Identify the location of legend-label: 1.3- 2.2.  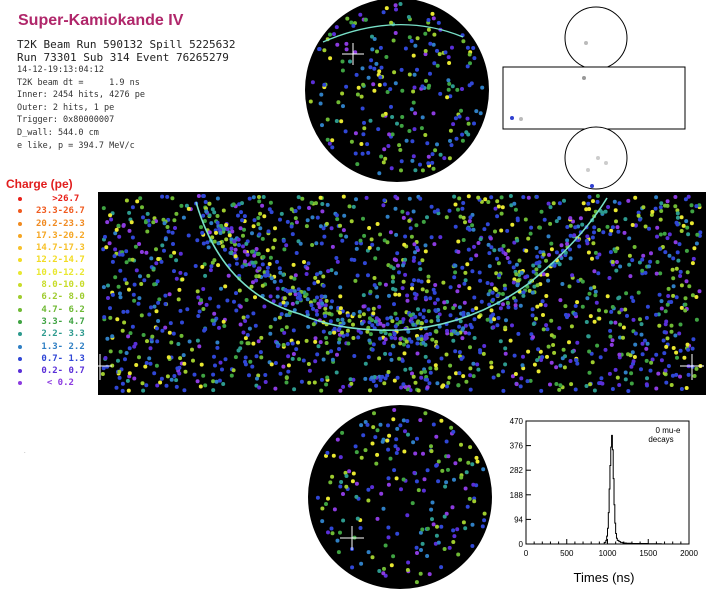
(60, 346).